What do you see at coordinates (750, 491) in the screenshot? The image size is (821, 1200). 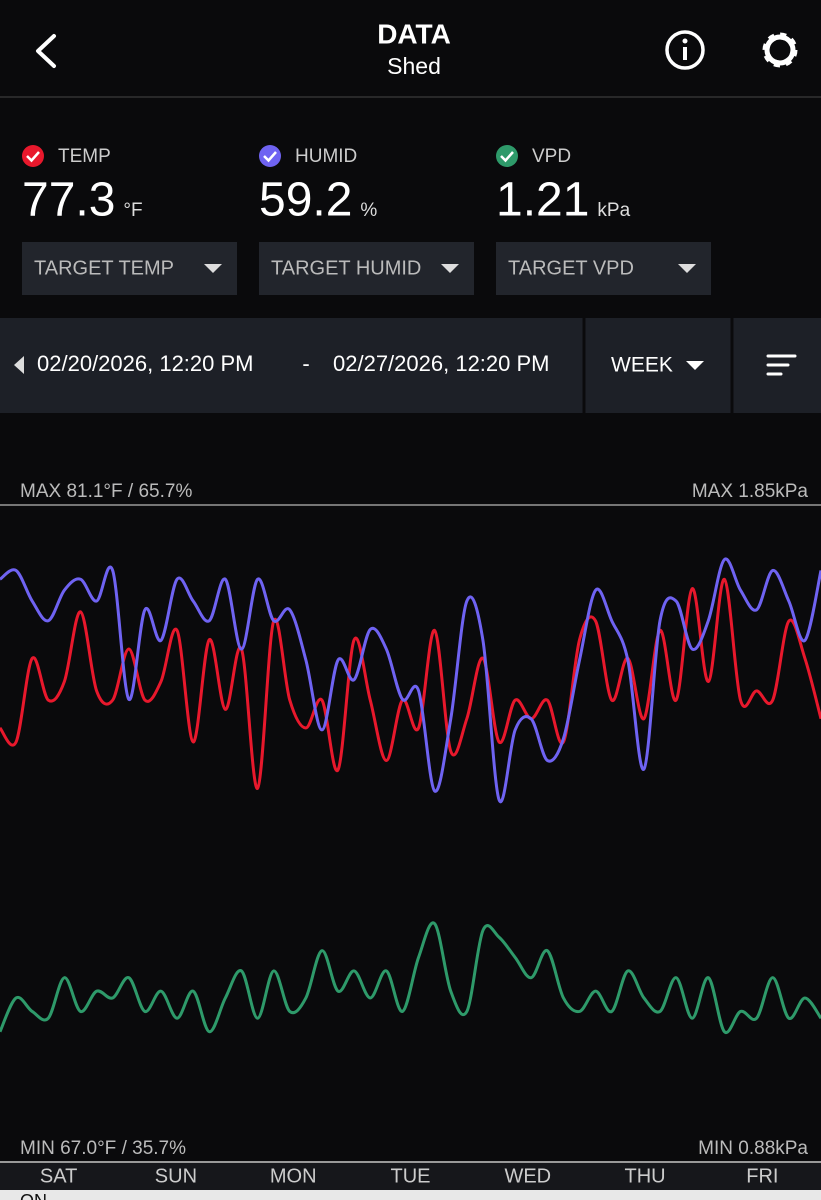 I see `max-right-label: MAX 1.85kPa` at bounding box center [750, 491].